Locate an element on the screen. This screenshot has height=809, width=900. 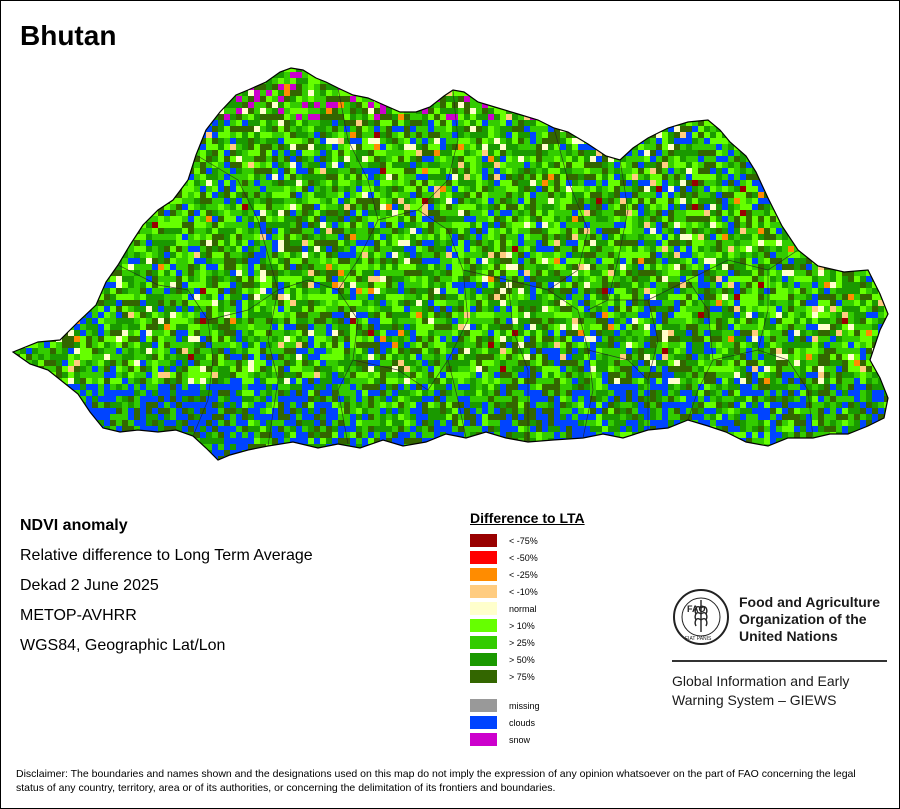
legend-item: < -10% is located at coordinates (527, 591).